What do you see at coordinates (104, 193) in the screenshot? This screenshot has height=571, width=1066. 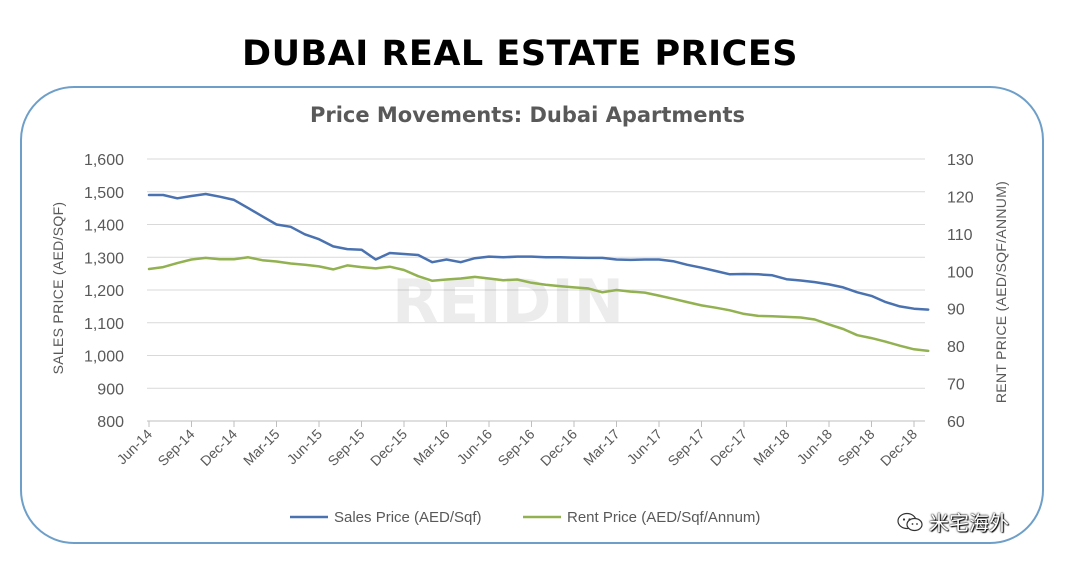 I see `y-left-tick-label: 1,500` at bounding box center [104, 193].